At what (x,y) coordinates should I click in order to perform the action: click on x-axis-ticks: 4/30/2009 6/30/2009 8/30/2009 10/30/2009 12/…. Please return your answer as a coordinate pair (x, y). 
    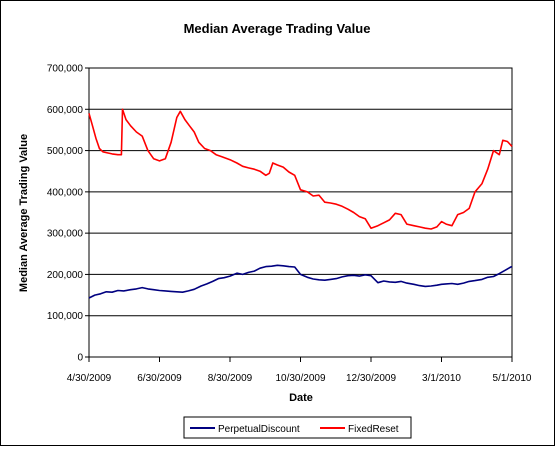
    Looking at the image, I should click on (299, 370).